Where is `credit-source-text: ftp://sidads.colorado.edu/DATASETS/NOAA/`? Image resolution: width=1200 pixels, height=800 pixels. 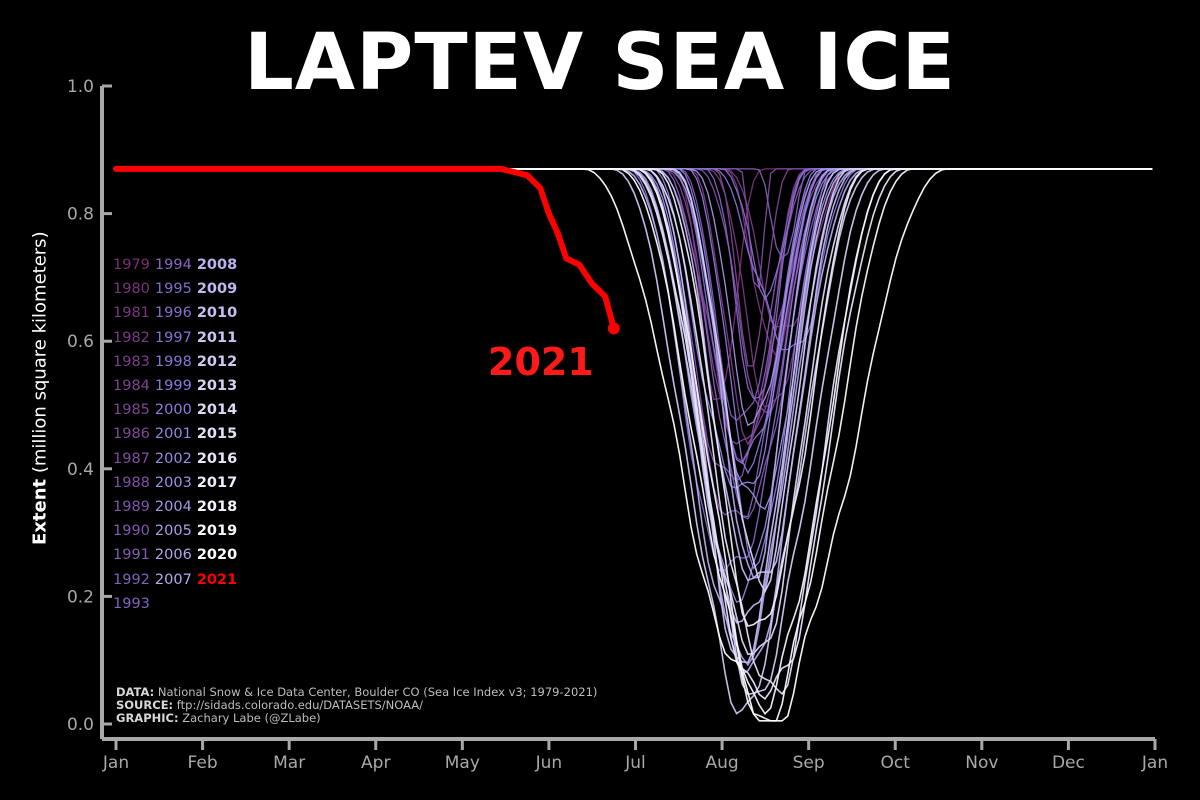
credit-source-text: ftp://sidads.colorado.edu/DATASETS/NOAA/ is located at coordinates (298, 705).